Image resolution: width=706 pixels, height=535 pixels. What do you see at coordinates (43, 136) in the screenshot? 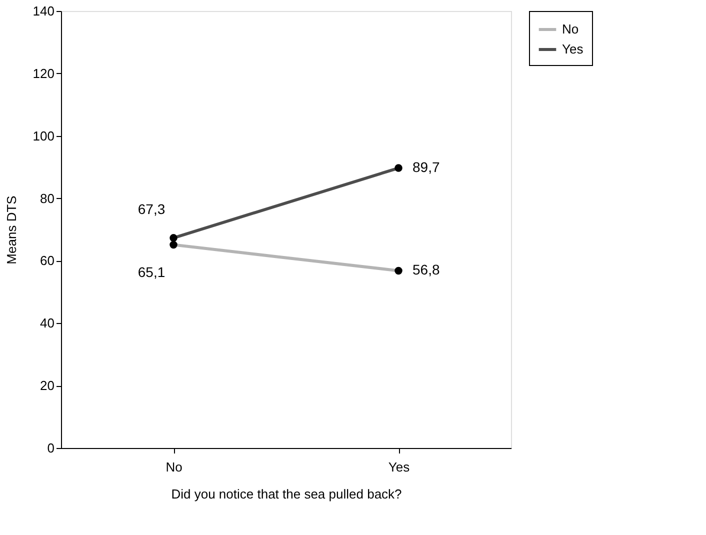
I see `y-tick-label: 100` at bounding box center [43, 136].